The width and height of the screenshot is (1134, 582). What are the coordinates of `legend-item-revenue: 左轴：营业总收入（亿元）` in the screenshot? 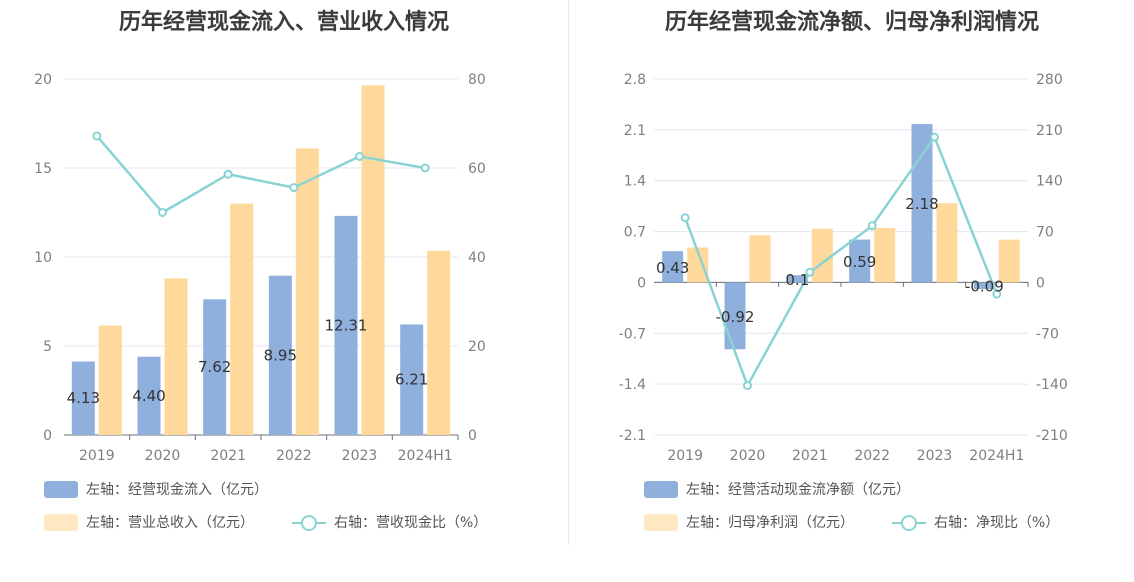 It's located at (149, 522).